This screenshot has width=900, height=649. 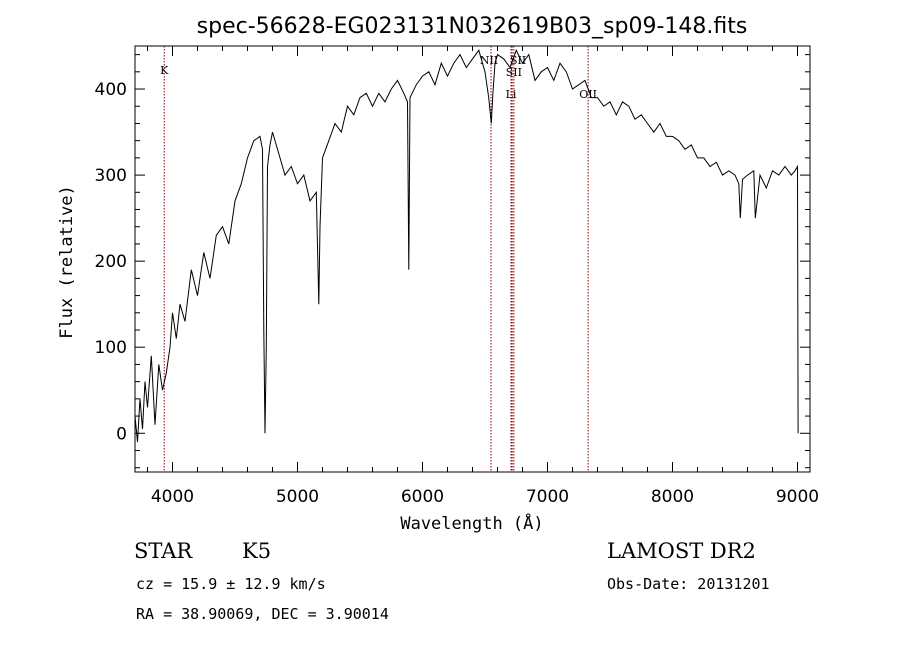 What do you see at coordinates (511, 94) in the screenshot?
I see `line-marker-label-4: Li` at bounding box center [511, 94].